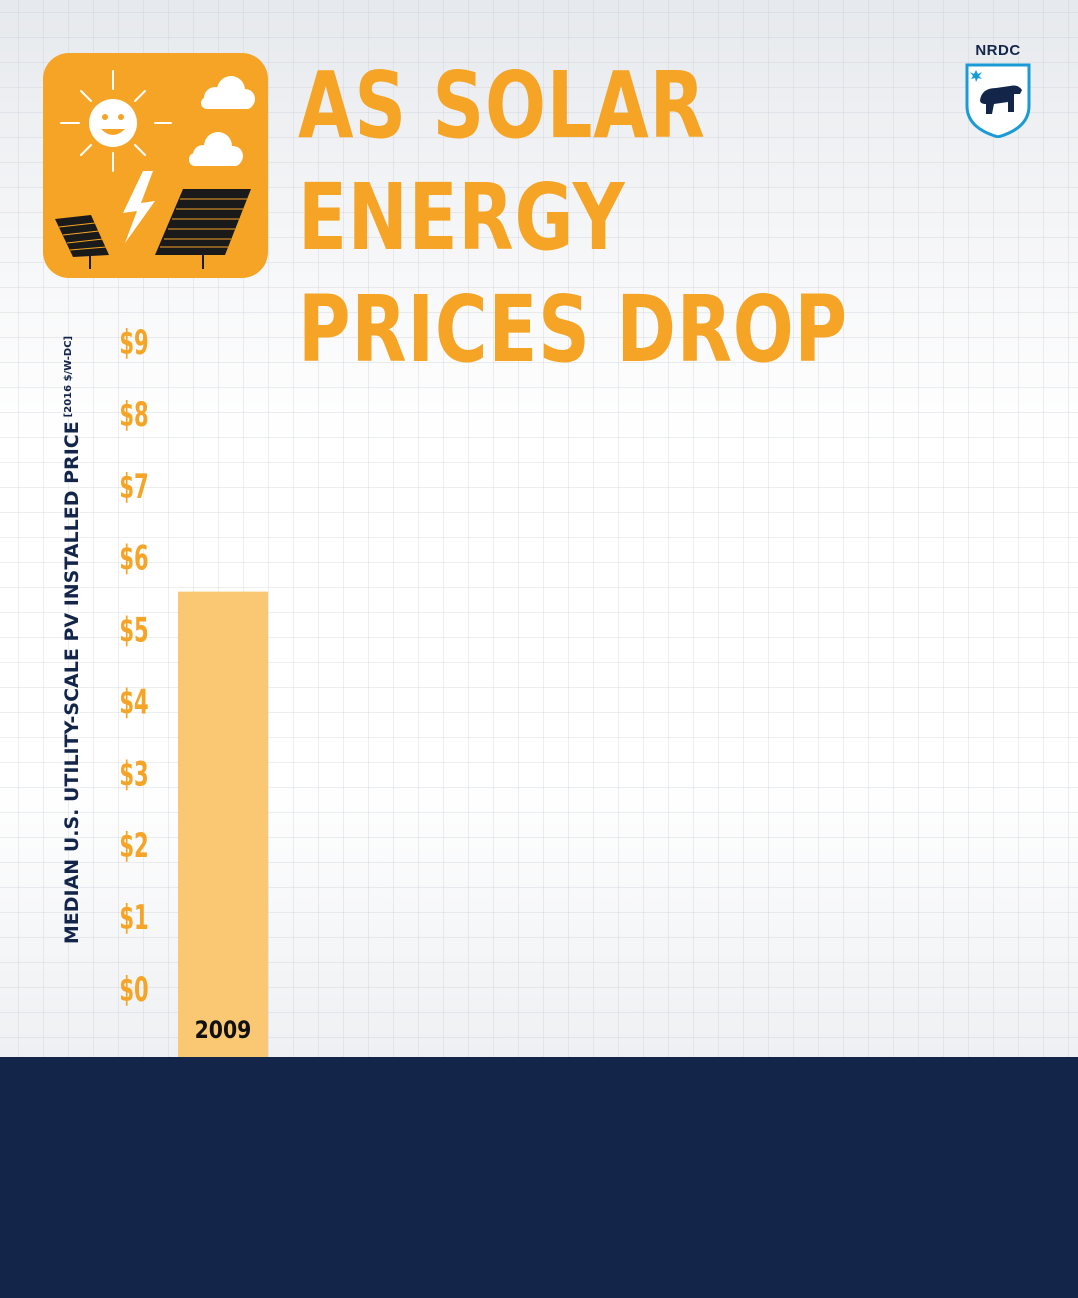 The height and width of the screenshot is (1298, 1078). I want to click on page-title: AS SOLAR ENERGY PRICES DROP, so click(573, 218).